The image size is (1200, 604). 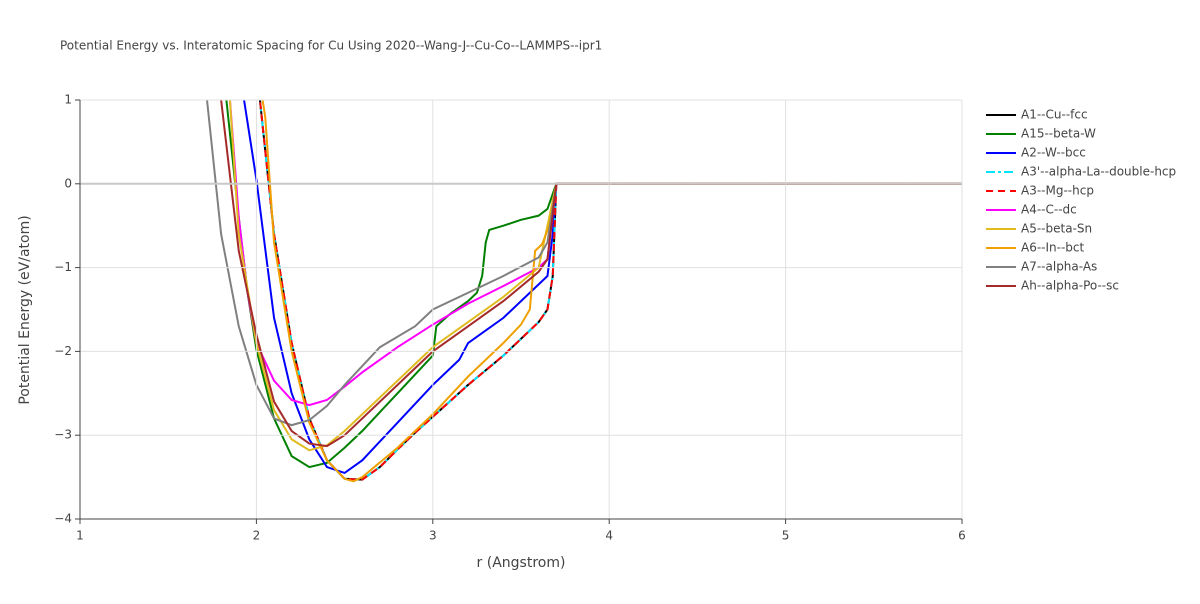 What do you see at coordinates (1054, 115) in the screenshot?
I see `legend-label: A1--Cu--fcc` at bounding box center [1054, 115].